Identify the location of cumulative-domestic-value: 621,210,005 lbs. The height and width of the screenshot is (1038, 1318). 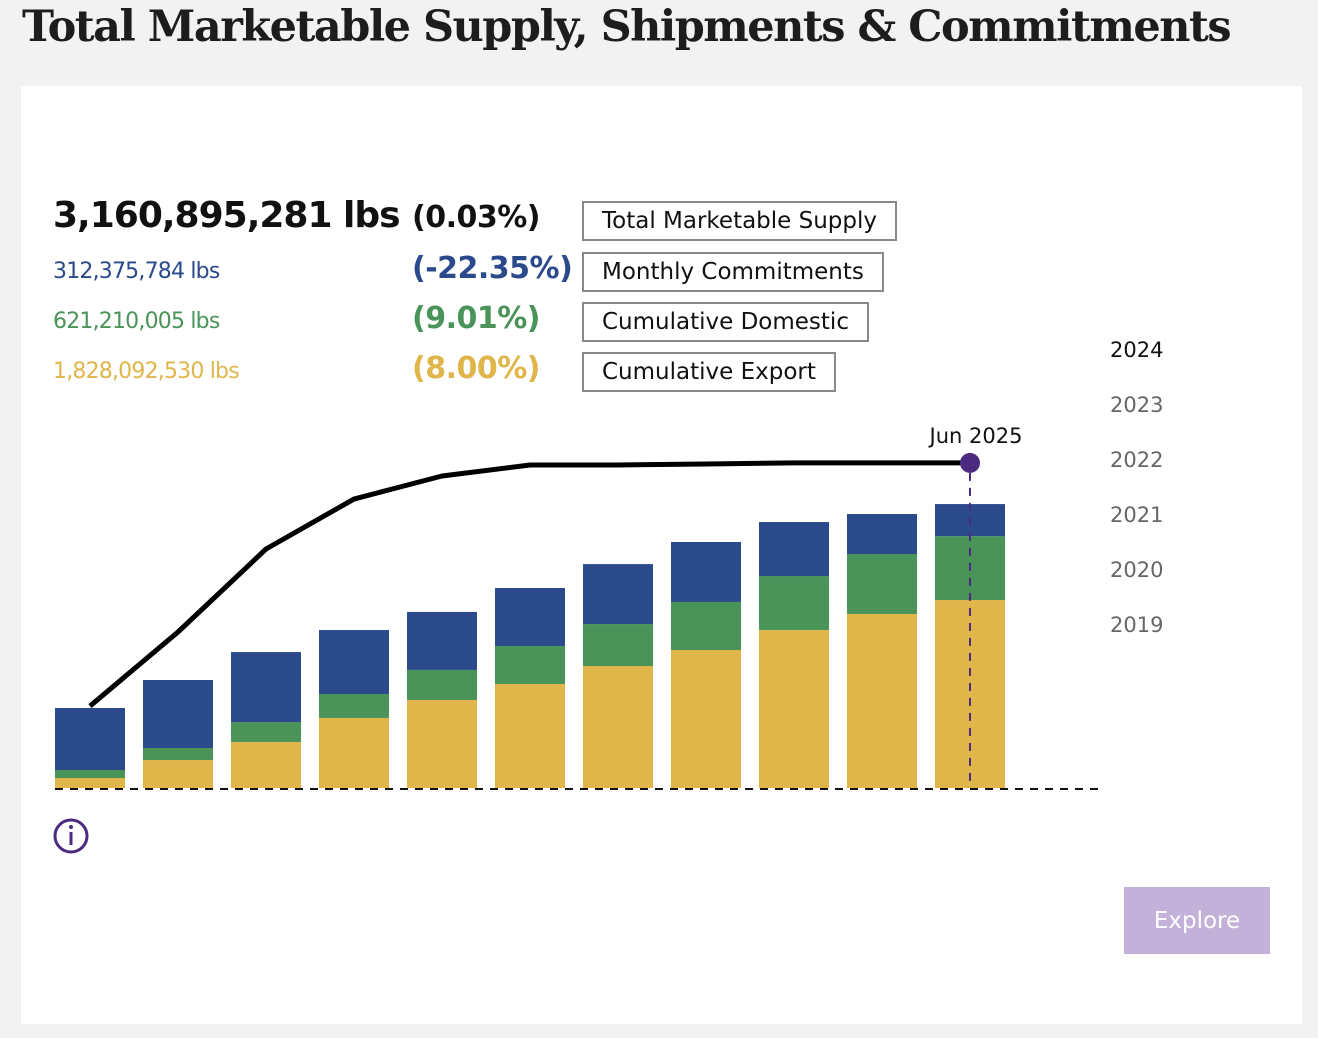
(136, 321).